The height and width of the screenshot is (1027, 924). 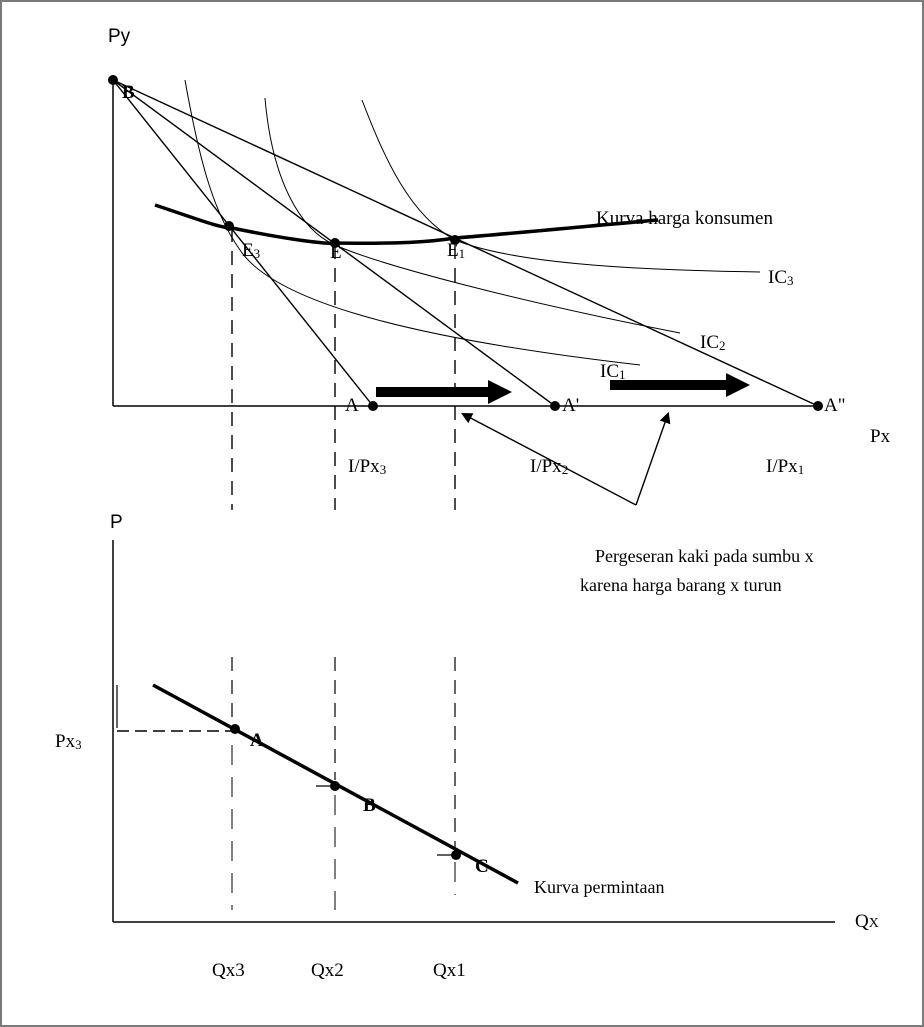 I want to click on point-a-double-prime-label: A", so click(x=834, y=405).